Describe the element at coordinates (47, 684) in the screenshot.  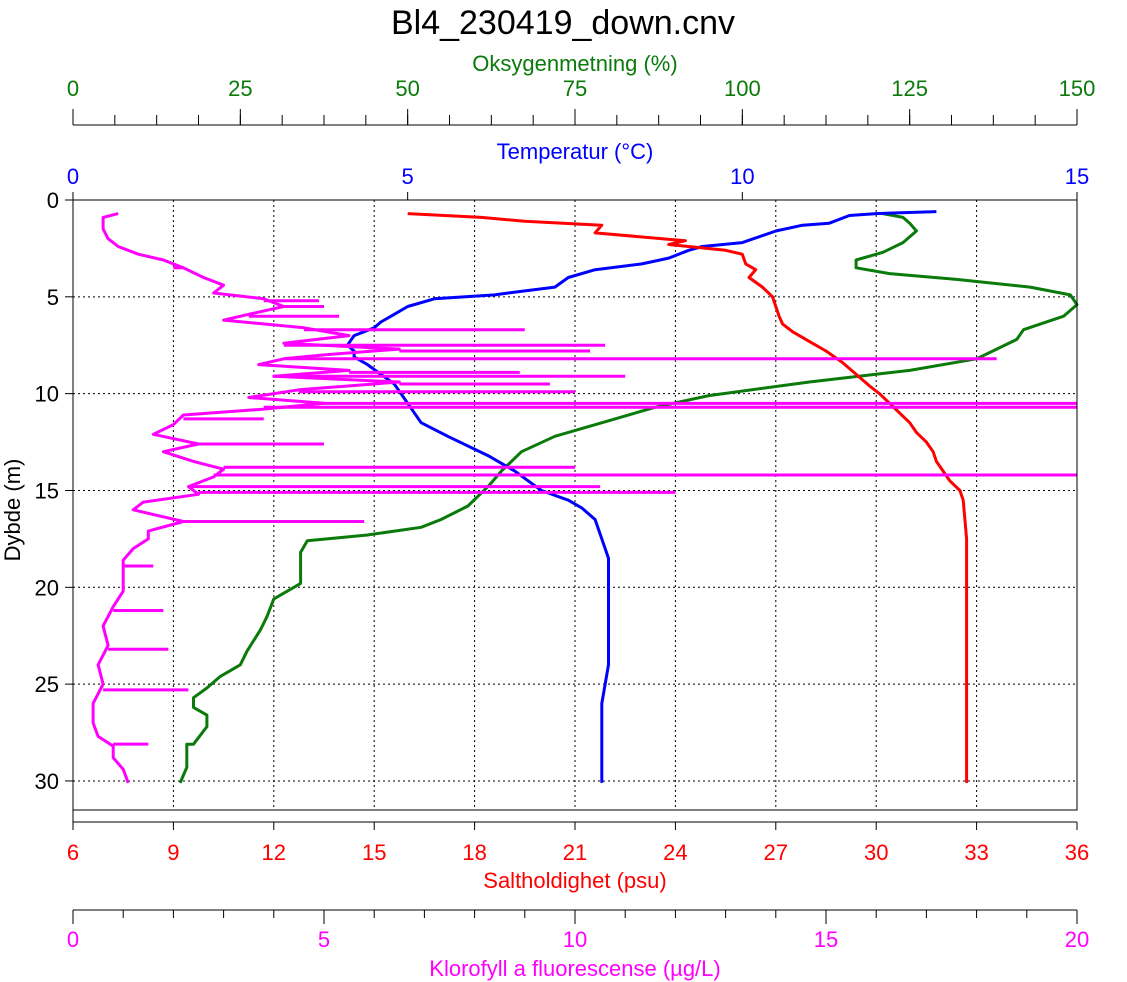
I see `depth-tick-label: 25` at that location.